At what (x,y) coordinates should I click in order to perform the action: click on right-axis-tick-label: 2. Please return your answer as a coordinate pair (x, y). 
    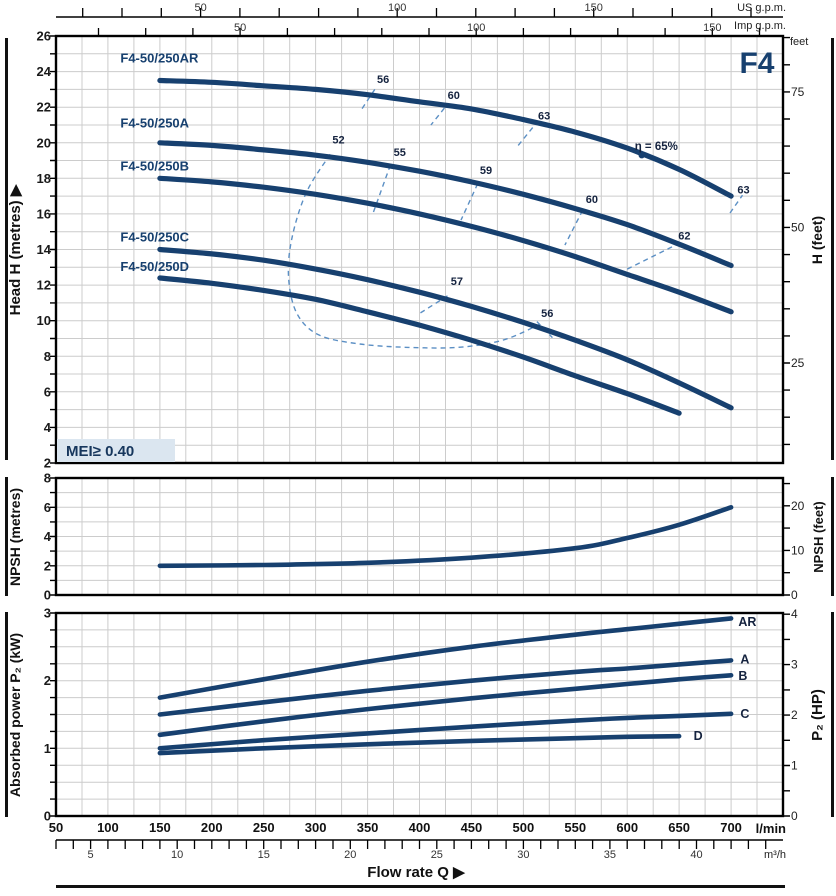
    Looking at the image, I should click on (794, 715).